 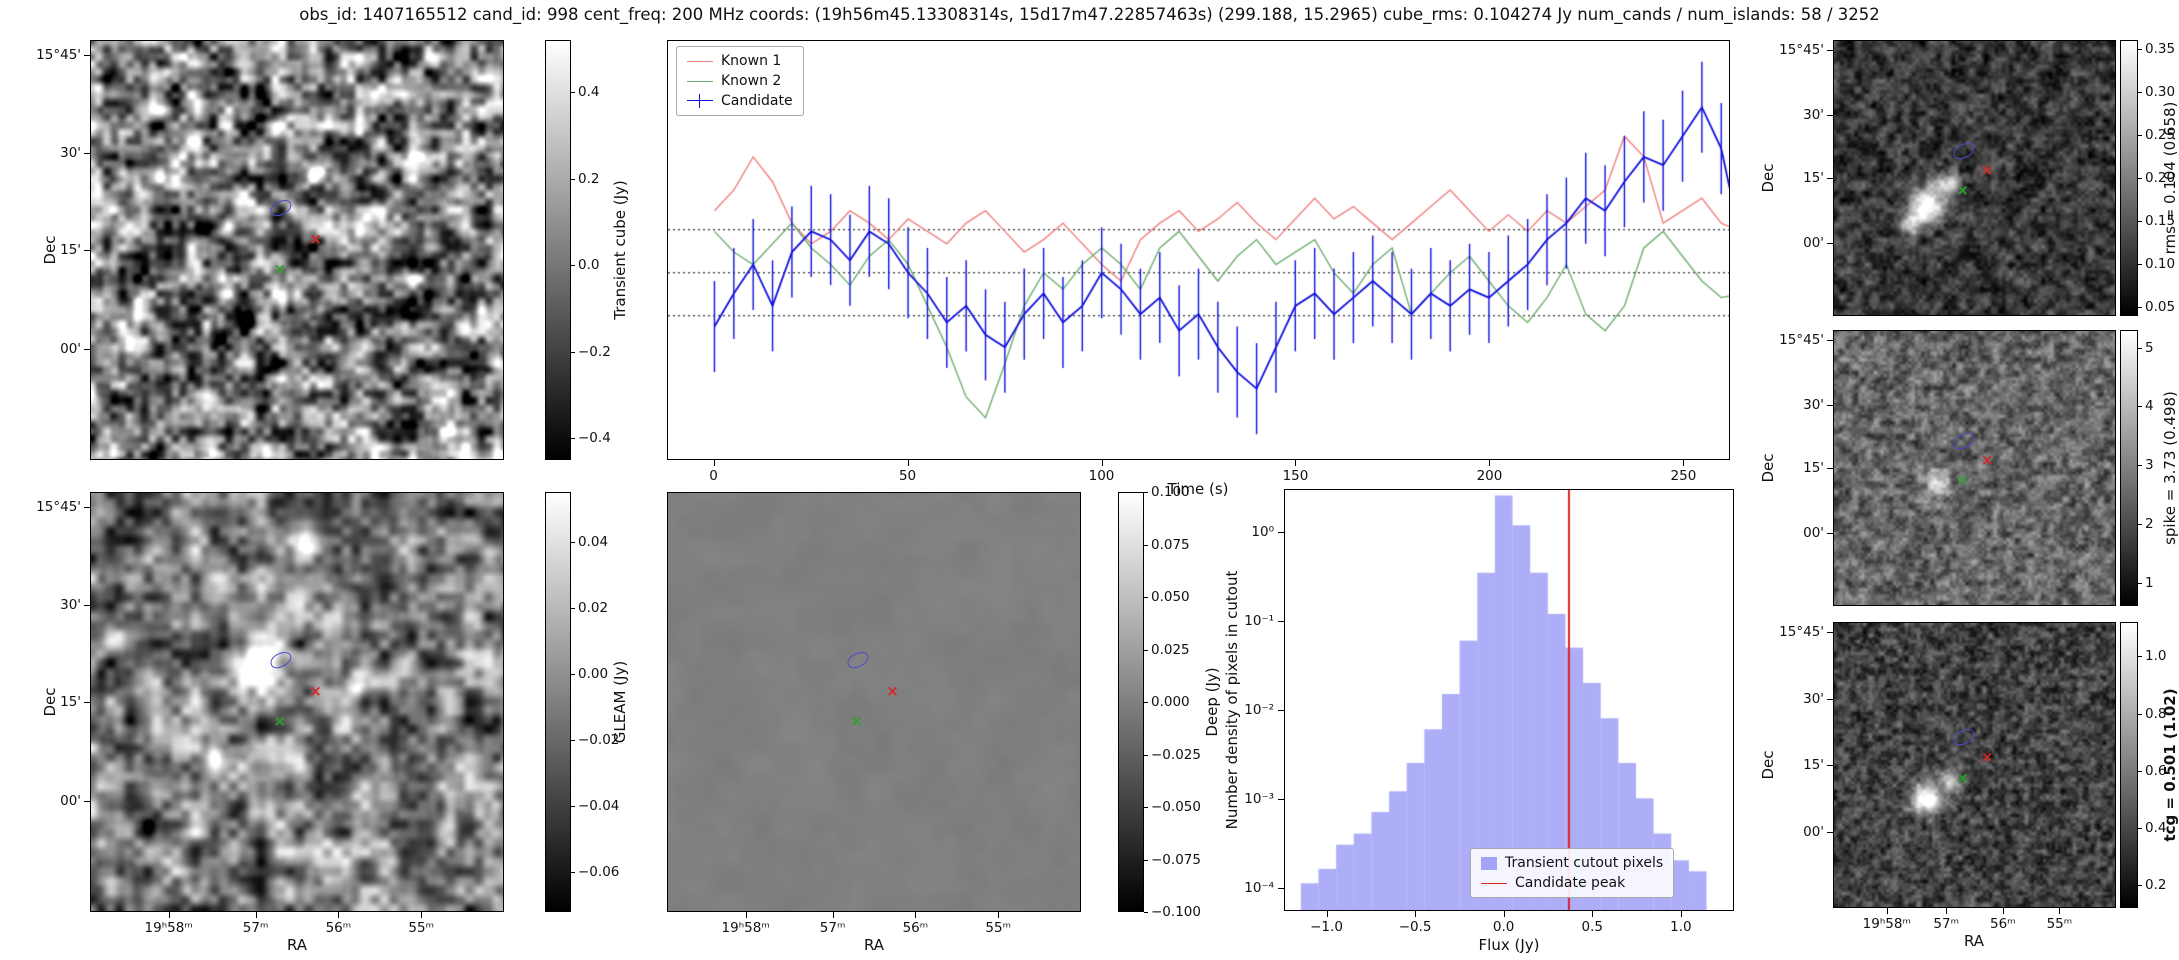 I want to click on deep-colorbar-label: Deep (Jy), so click(x=1212, y=702).